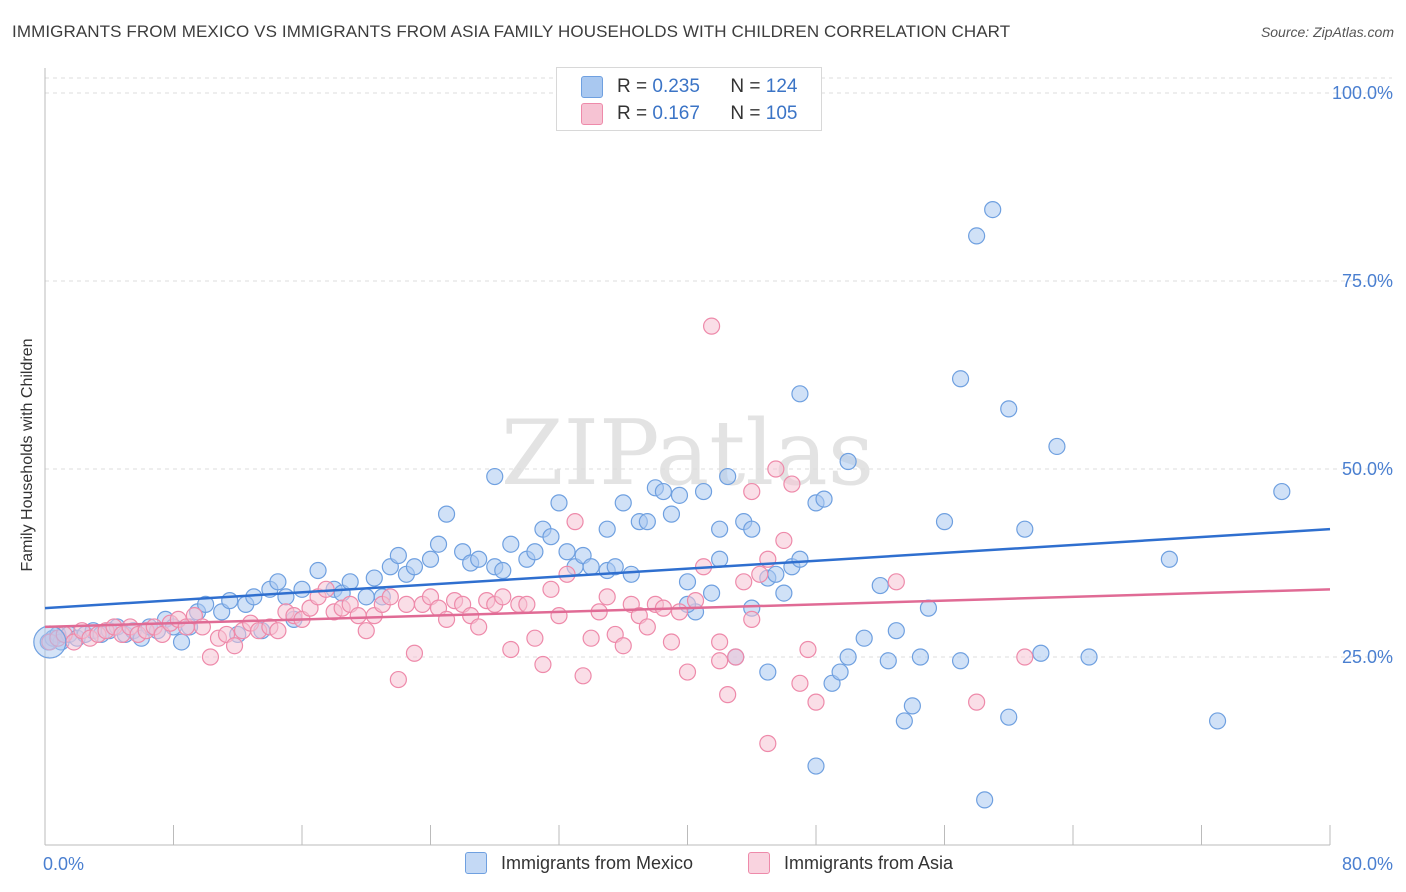 This screenshot has width=1406, height=892. What do you see at coordinates (689, 87) in the screenshot?
I see `legend-row-mexico: R = 0.235 N = 124` at bounding box center [689, 87].